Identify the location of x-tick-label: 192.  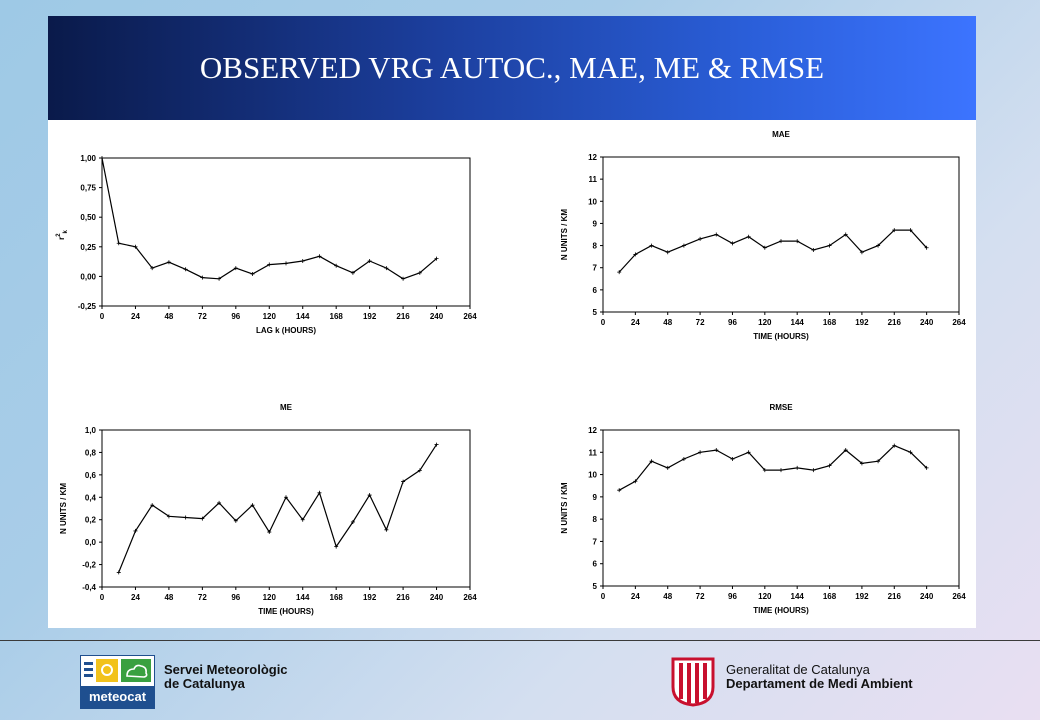
(862, 322).